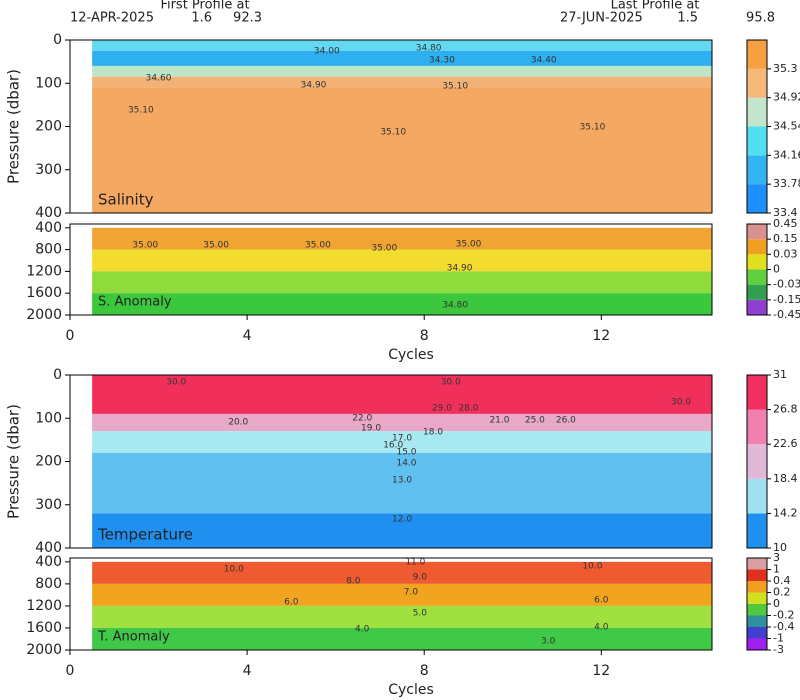 Image resolution: width=800 pixels, height=700 pixels. What do you see at coordinates (601, 336) in the screenshot?
I see `x-tick-label: 12` at bounding box center [601, 336].